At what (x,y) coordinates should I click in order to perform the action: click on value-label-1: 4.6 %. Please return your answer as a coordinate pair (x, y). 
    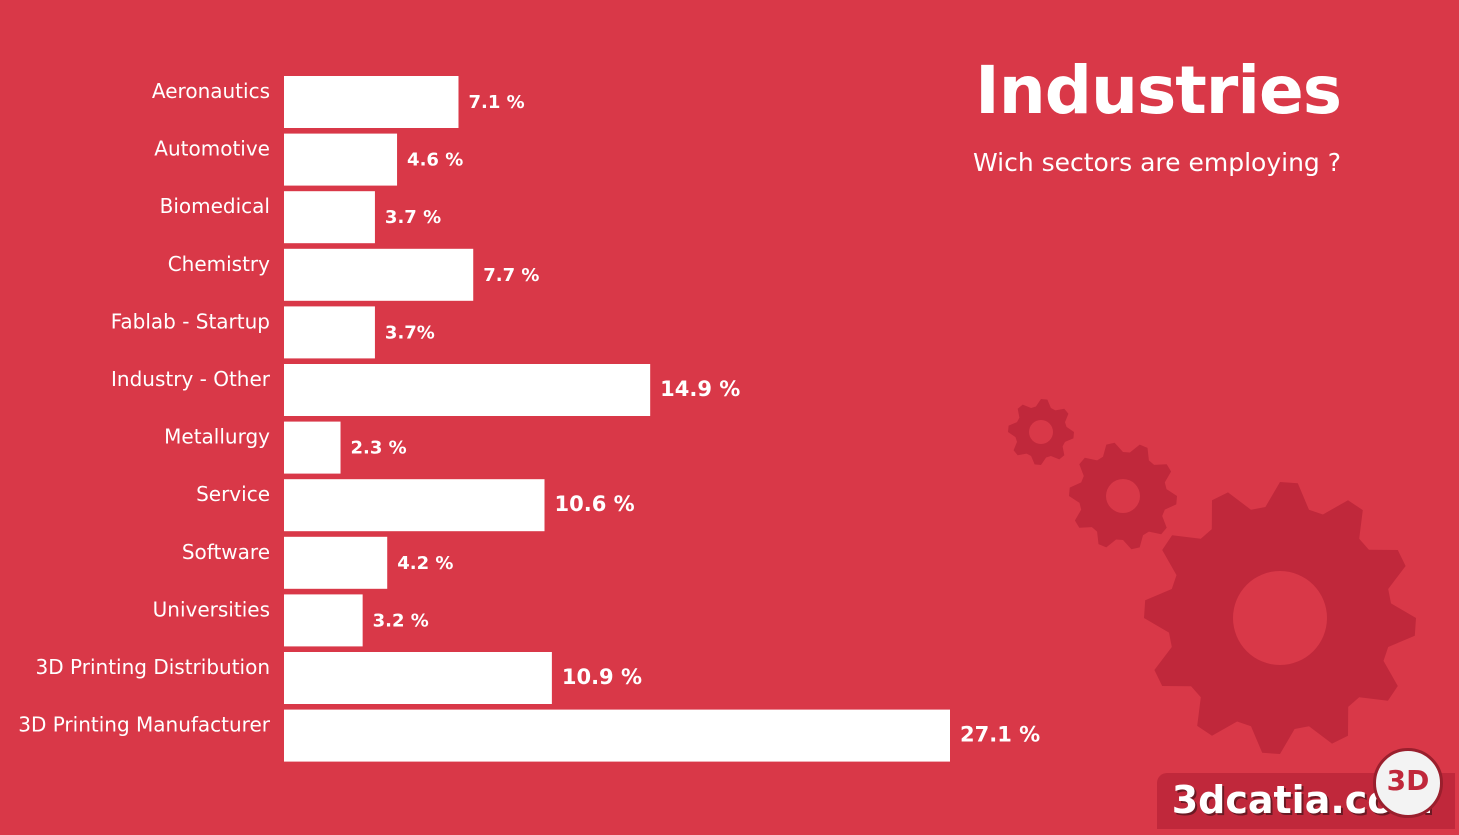
    Looking at the image, I should click on (435, 160).